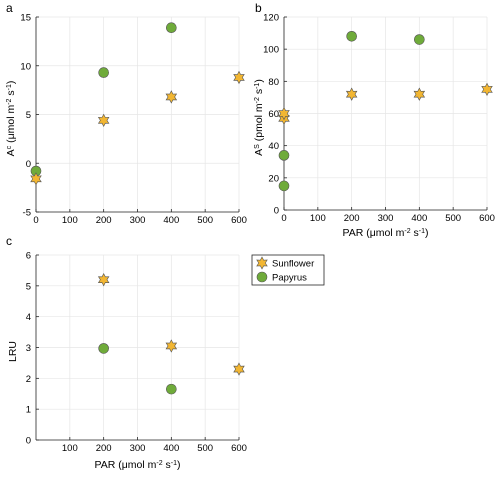 This screenshot has height=477, width=500. I want to click on y-axis-label: AS (pmol m-2 s-1), so click(259, 117).